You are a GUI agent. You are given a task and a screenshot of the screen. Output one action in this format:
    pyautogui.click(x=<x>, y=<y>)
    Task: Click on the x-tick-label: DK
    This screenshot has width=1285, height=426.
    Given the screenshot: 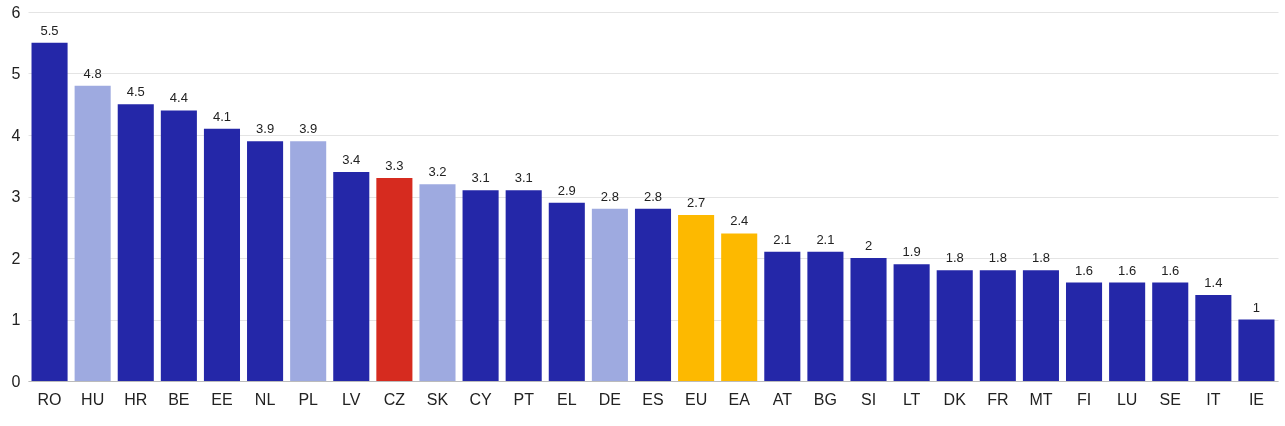 What is the action you would take?
    pyautogui.click(x=955, y=399)
    